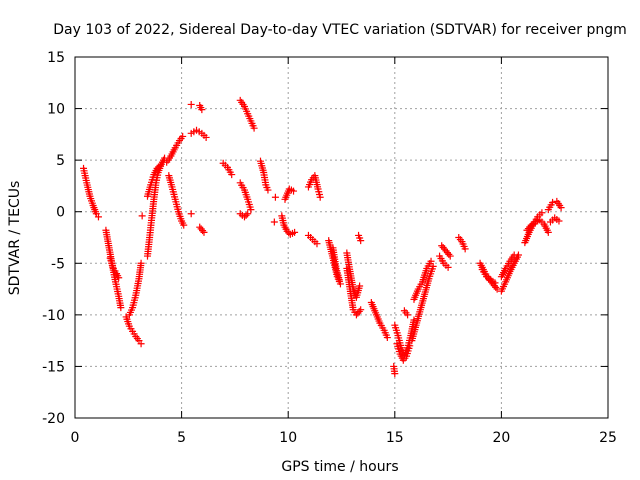 The image size is (640, 480). Describe the element at coordinates (339, 467) in the screenshot. I see `x-axis-label: GPS time / hours` at that location.